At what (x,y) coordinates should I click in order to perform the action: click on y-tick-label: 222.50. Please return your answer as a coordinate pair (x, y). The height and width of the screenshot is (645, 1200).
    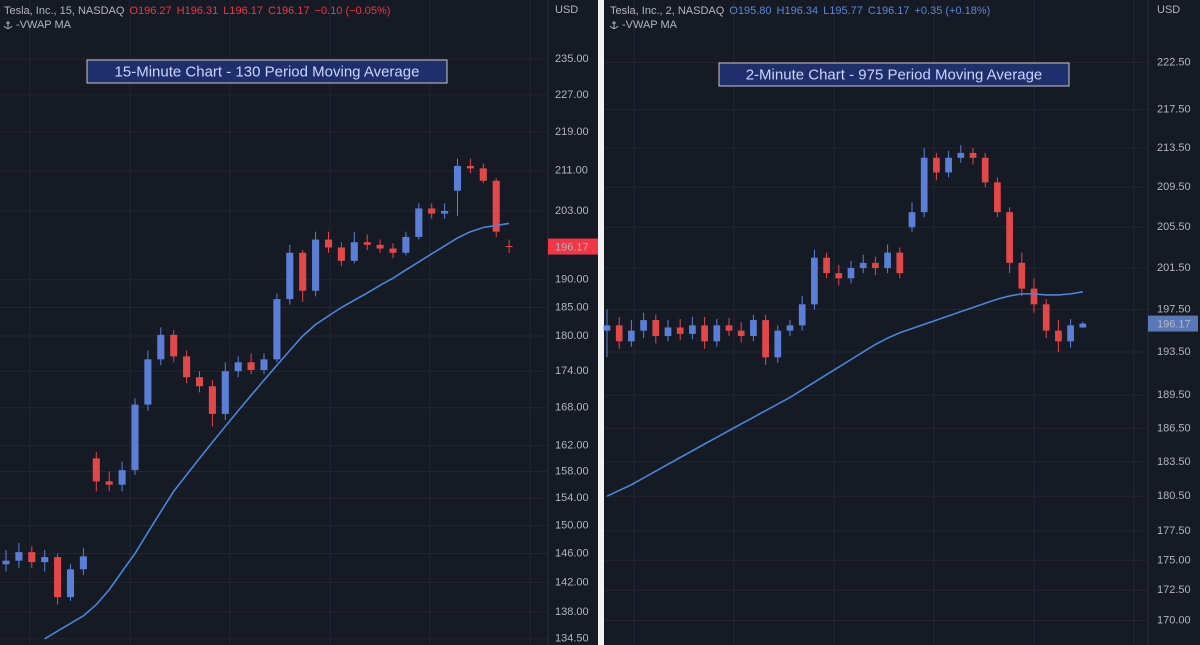
    Looking at the image, I should click on (1174, 62).